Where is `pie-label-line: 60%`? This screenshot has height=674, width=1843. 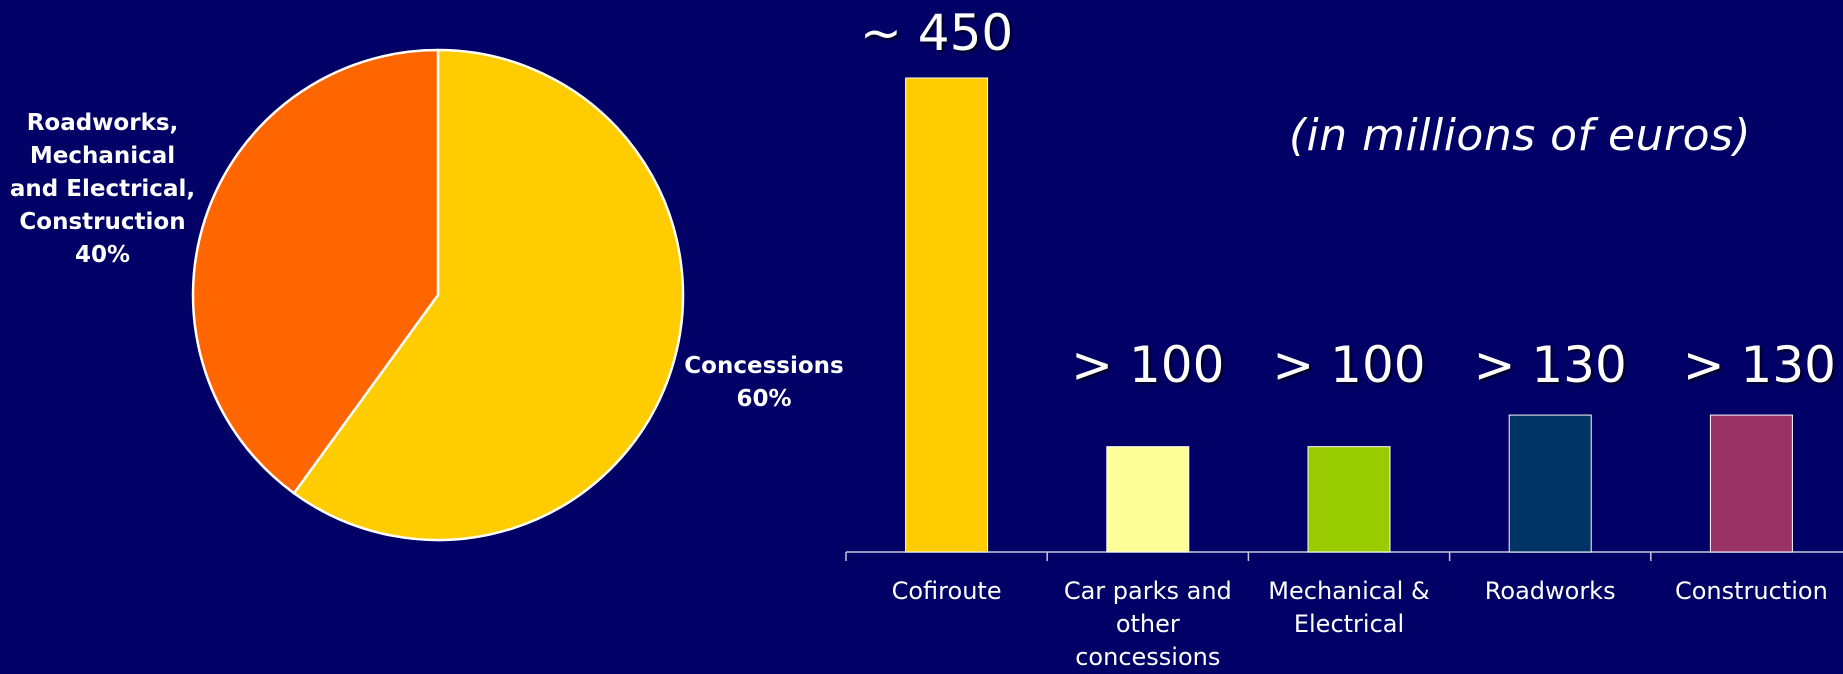
pie-label-line: 60% is located at coordinates (764, 399).